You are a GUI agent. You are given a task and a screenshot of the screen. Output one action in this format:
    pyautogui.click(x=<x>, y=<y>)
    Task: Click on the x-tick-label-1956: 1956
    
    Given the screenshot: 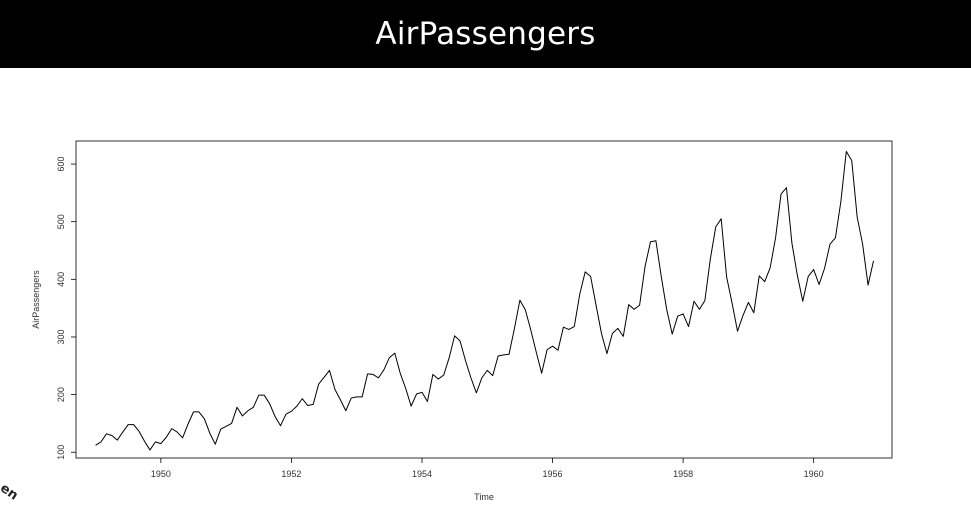 What is the action you would take?
    pyautogui.click(x=553, y=474)
    